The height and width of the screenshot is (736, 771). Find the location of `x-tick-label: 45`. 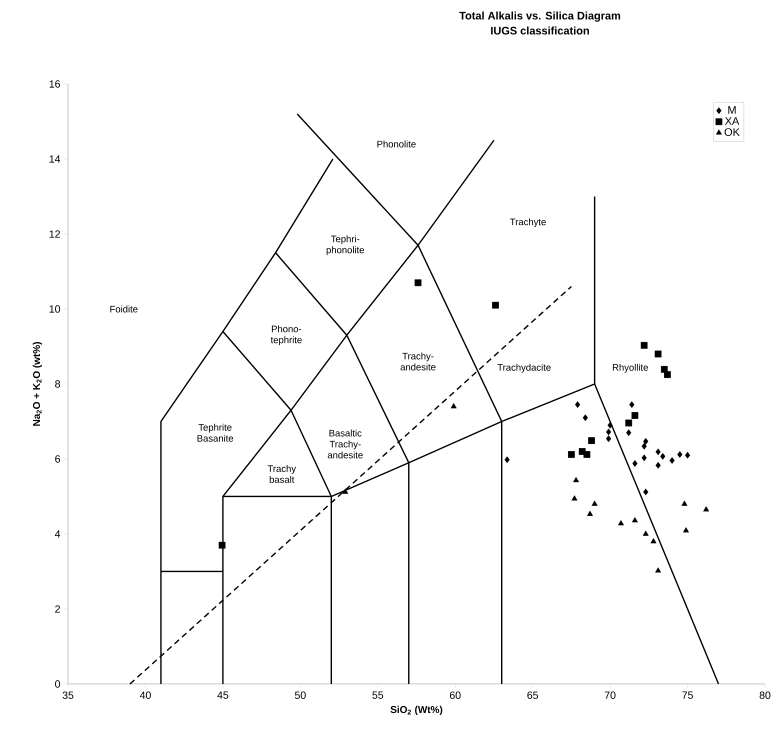

x-tick-label: 45 is located at coordinates (222, 695).